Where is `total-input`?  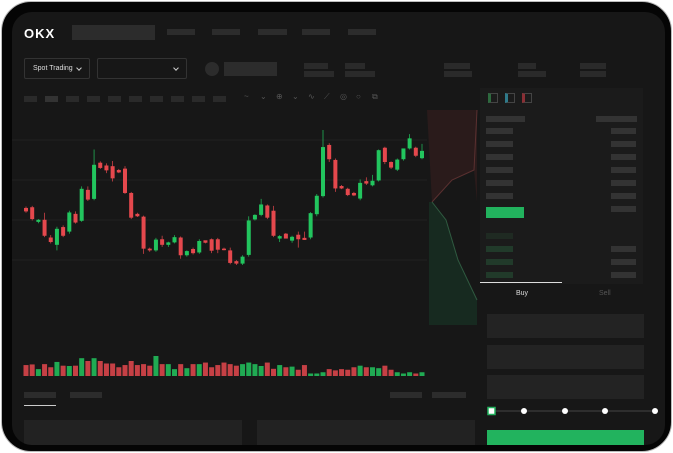
total-input is located at coordinates (565, 387).